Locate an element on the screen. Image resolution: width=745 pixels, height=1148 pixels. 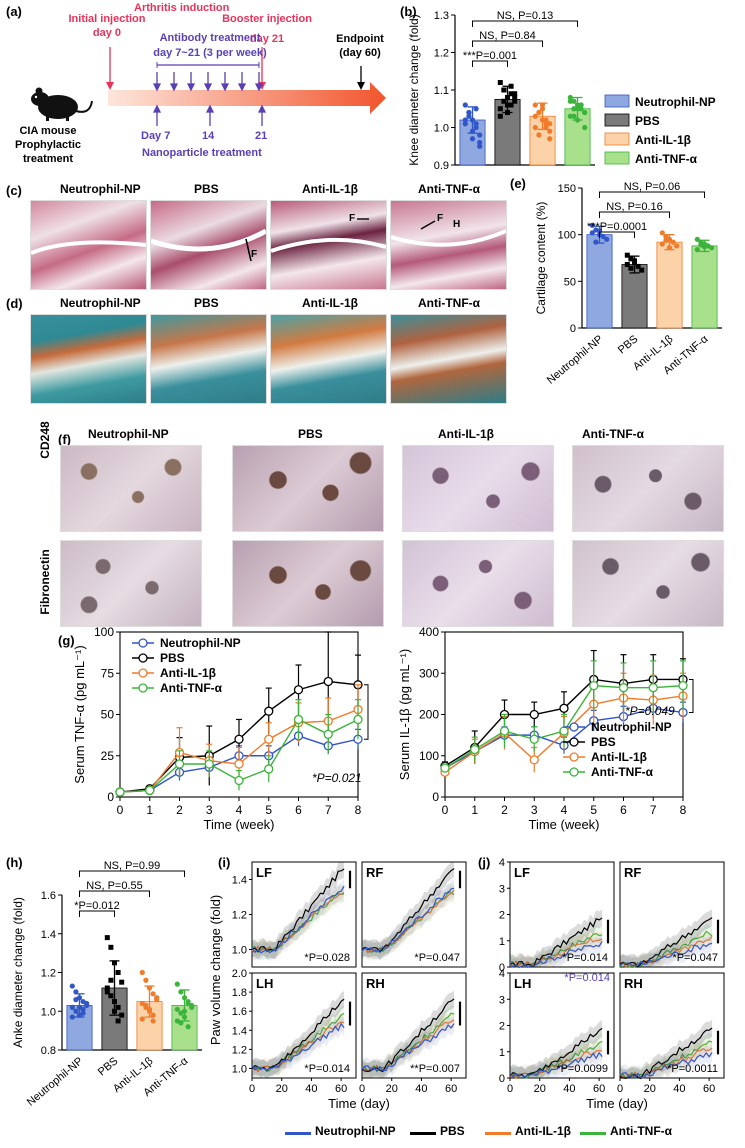
f-title-2: PBS is located at coordinates (310, 434).